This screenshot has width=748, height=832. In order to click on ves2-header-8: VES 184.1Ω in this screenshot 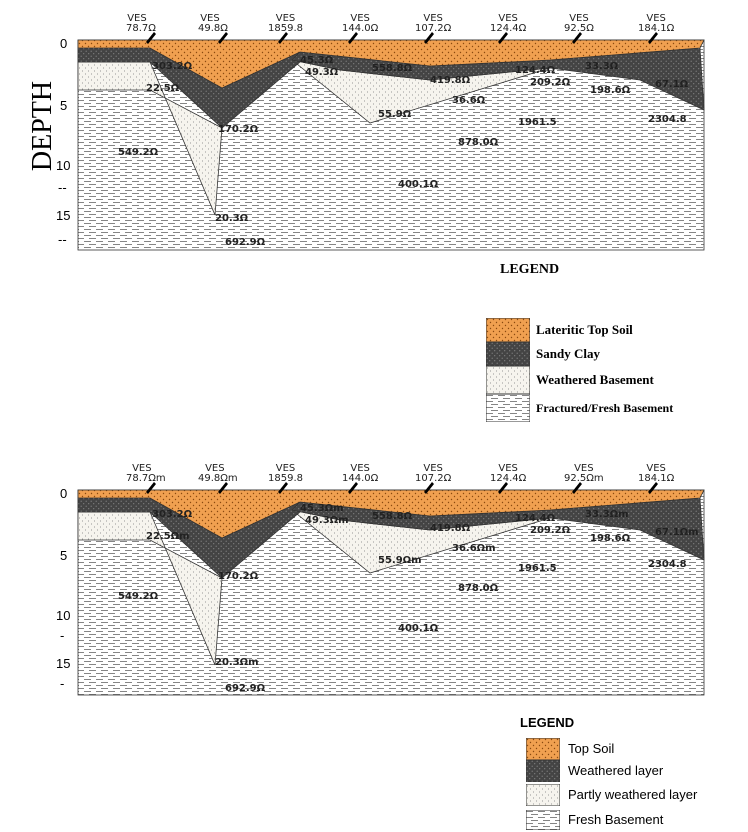, I will do `click(656, 473)`.